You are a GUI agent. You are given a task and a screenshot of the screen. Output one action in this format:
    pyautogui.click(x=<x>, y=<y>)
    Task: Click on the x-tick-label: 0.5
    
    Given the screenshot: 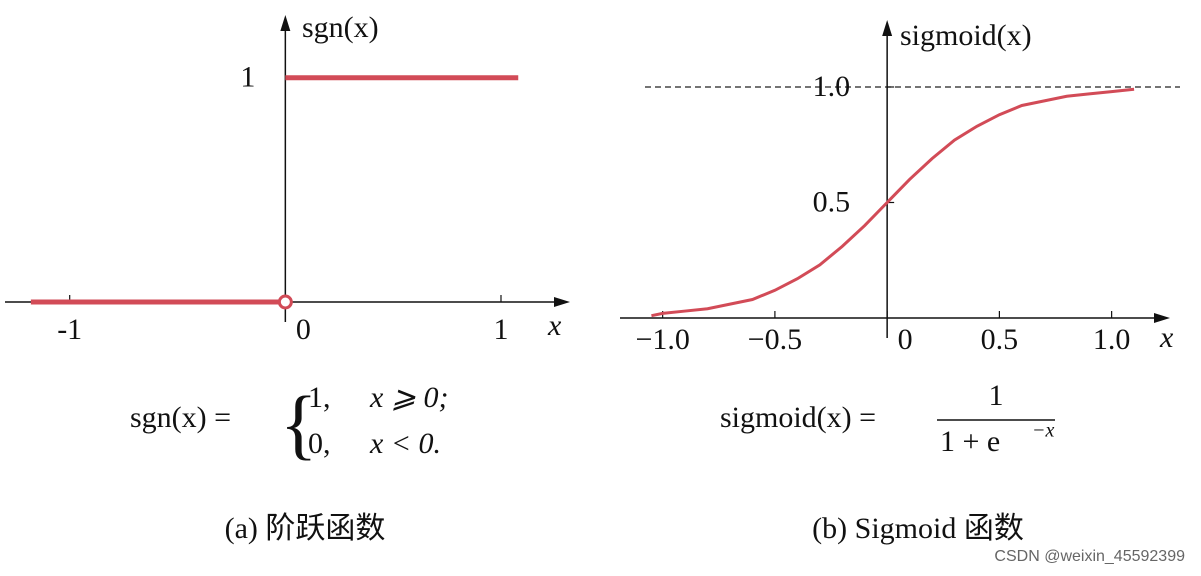 What is the action you would take?
    pyautogui.click(x=1000, y=339)
    